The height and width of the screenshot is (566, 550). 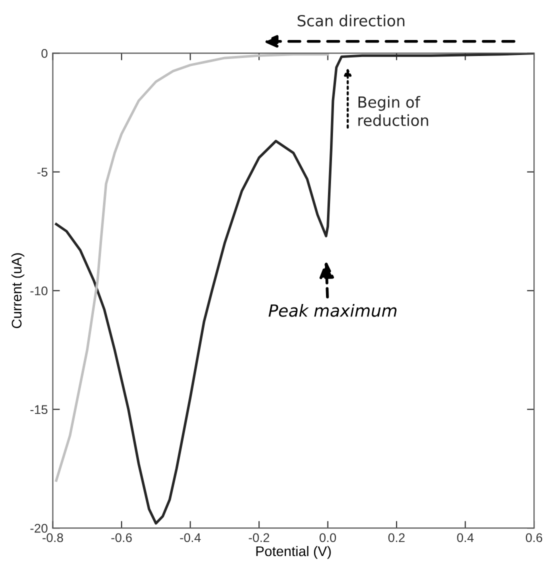 I want to click on text: Scan direction, so click(x=351, y=20).